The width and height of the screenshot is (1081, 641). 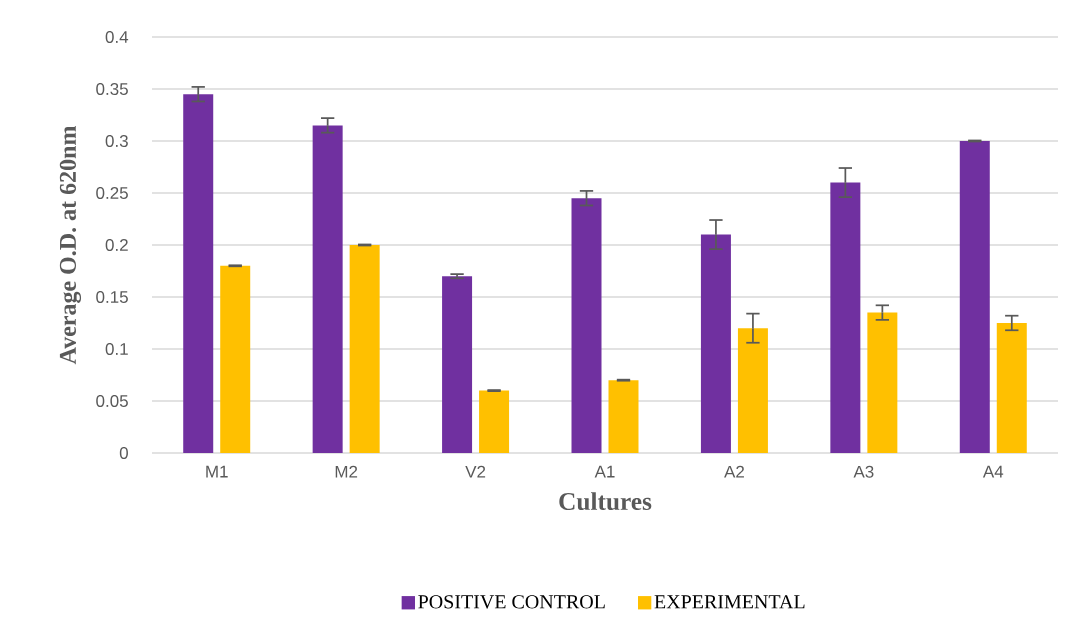 I want to click on y-tick-label: 0.25, so click(x=112, y=193).